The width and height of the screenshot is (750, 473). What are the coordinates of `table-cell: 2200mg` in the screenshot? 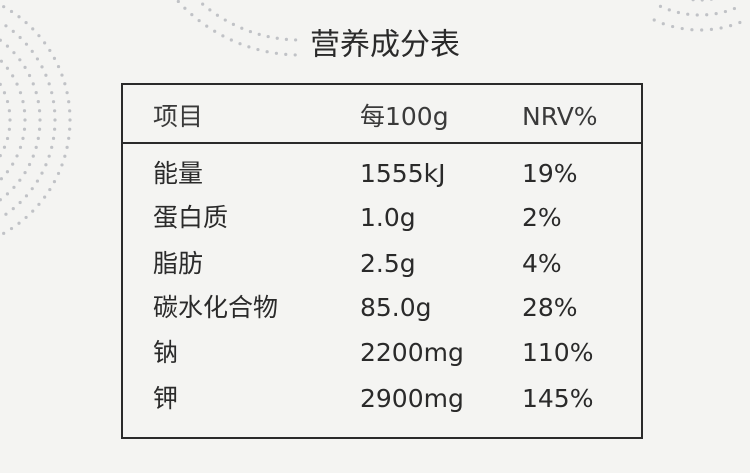 It's located at (412, 352).